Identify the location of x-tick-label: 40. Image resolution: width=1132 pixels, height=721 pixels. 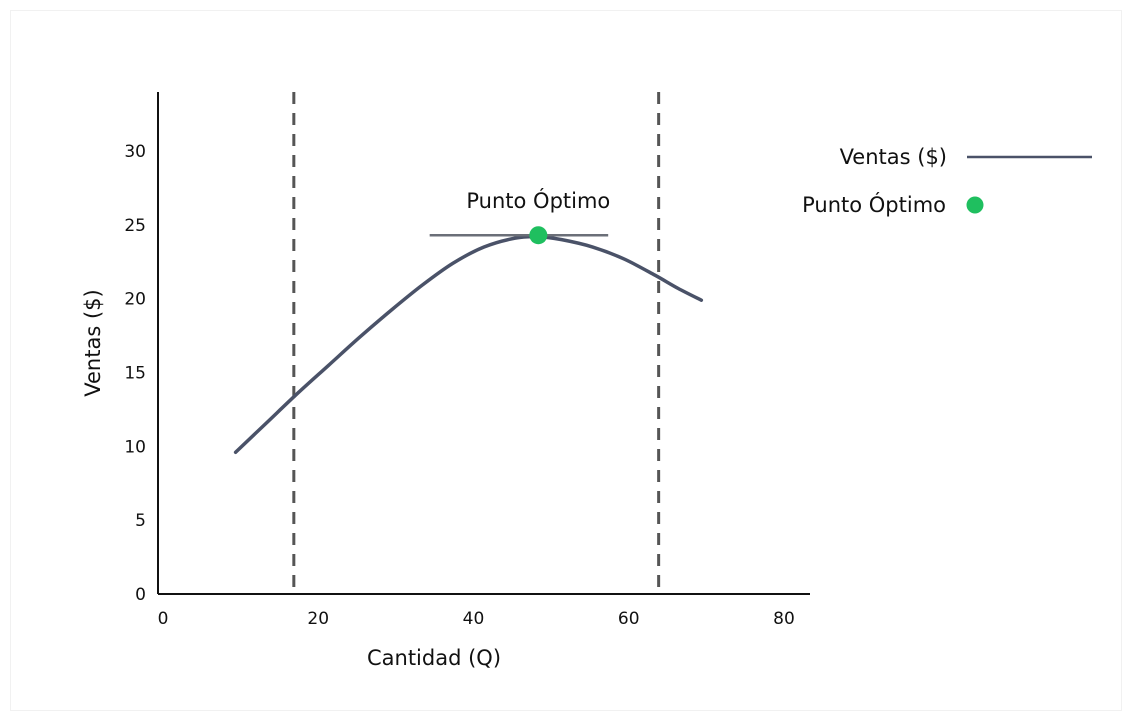
(474, 619).